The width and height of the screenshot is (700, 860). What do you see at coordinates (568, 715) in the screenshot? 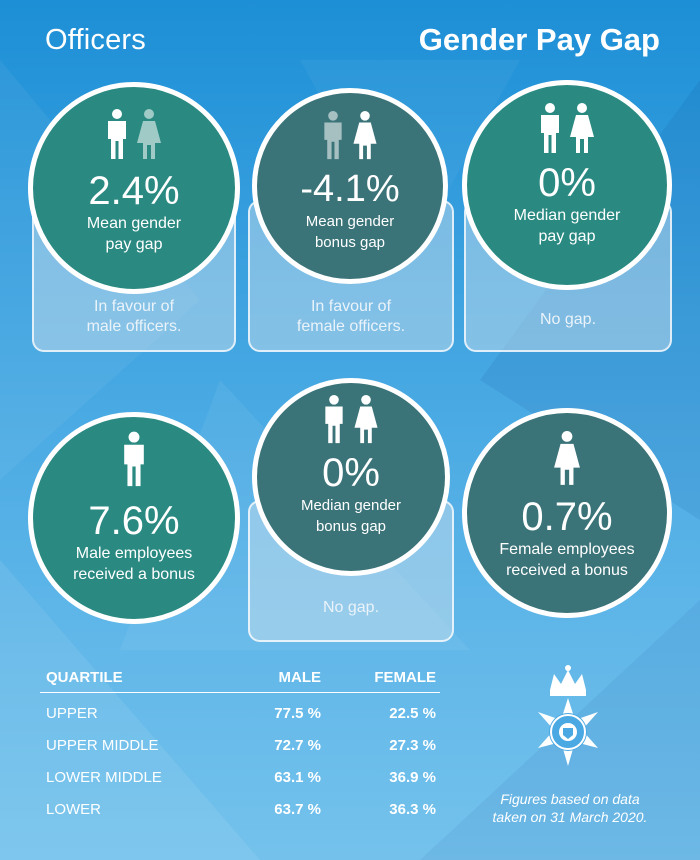
I see `sussex-police-crest-logo` at bounding box center [568, 715].